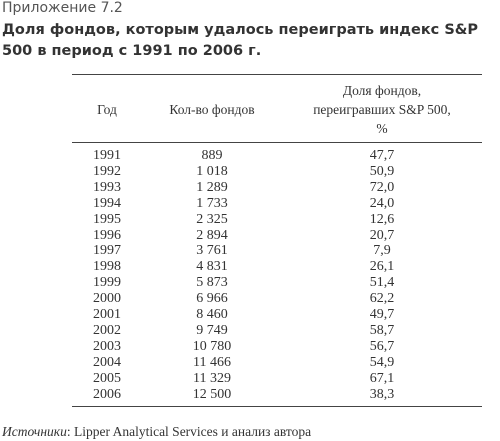  What do you see at coordinates (212, 203) in the screenshot?
I see `table-cell: 1 733` at bounding box center [212, 203].